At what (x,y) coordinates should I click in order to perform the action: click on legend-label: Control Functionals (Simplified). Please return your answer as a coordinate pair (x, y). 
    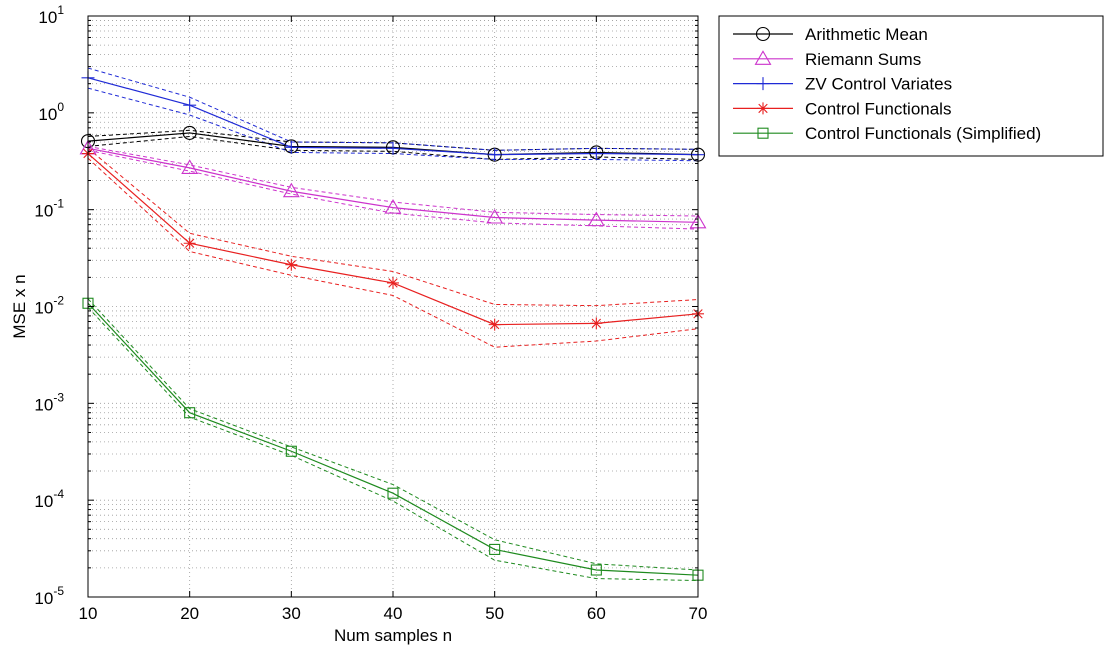
    Looking at the image, I should click on (923, 133).